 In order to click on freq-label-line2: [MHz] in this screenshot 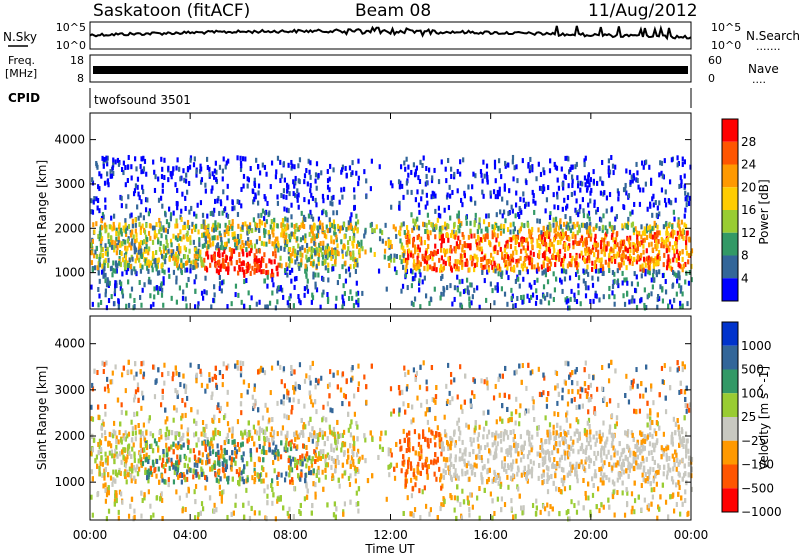, I will do `click(21, 73)`.